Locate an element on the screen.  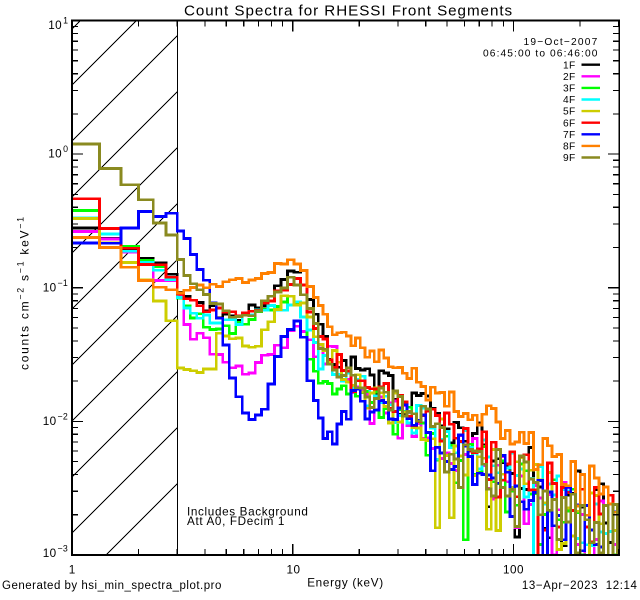
svg-text: 2F is located at coordinates (569, 77).